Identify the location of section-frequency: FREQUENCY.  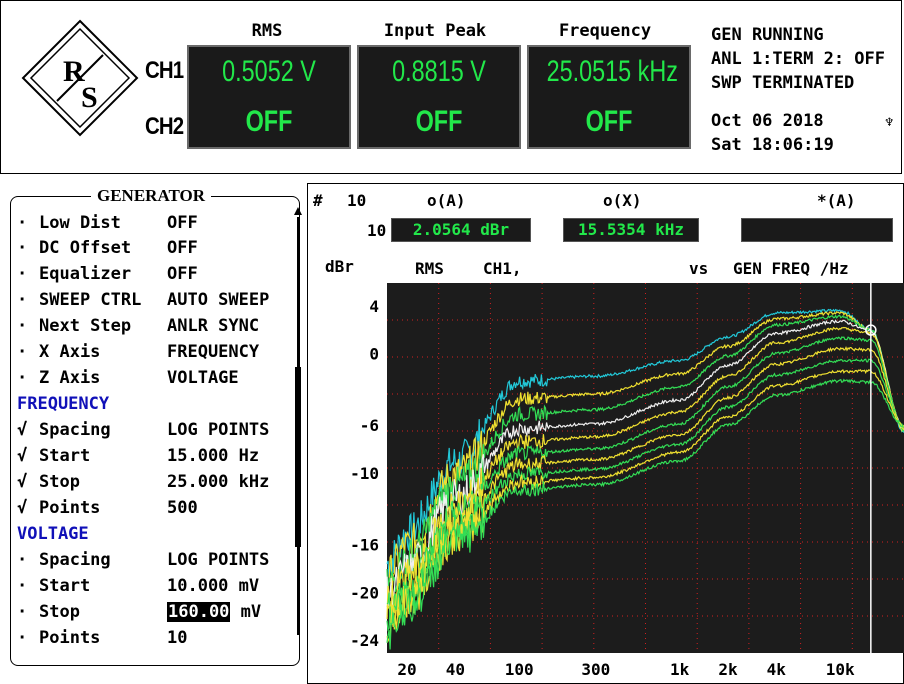
(63, 404).